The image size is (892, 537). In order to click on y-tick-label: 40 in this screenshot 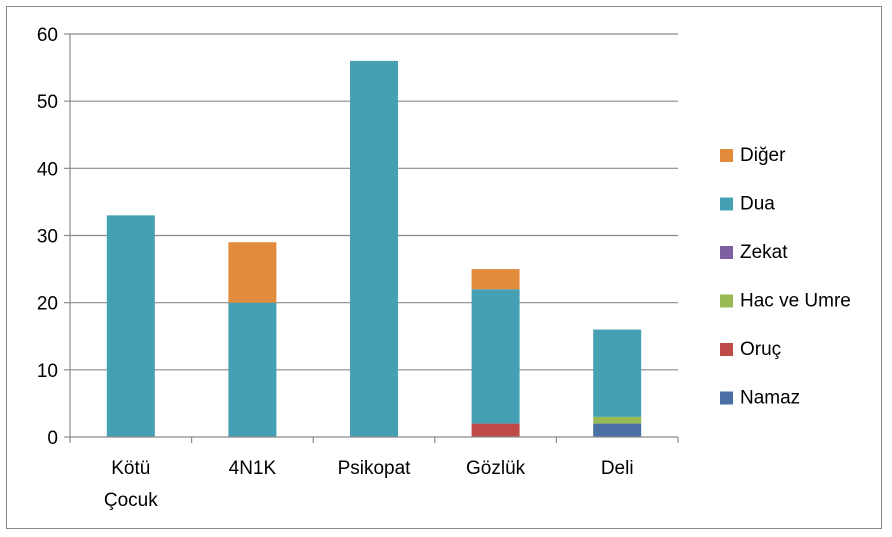, I will do `click(47, 169)`.